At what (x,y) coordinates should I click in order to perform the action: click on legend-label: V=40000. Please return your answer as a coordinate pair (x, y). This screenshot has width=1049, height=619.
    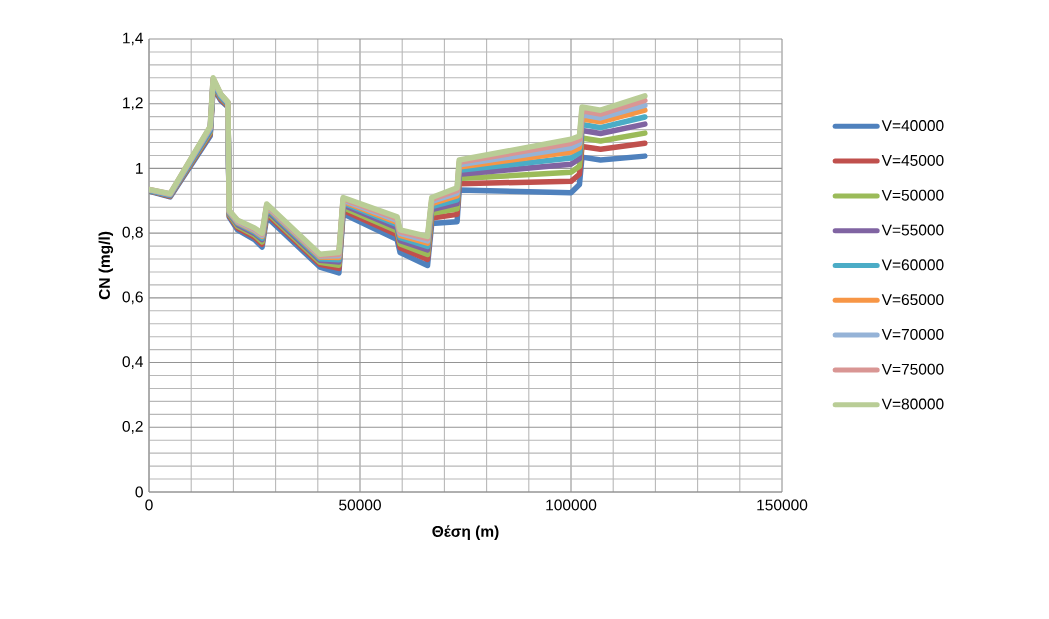
    Looking at the image, I should click on (912, 126).